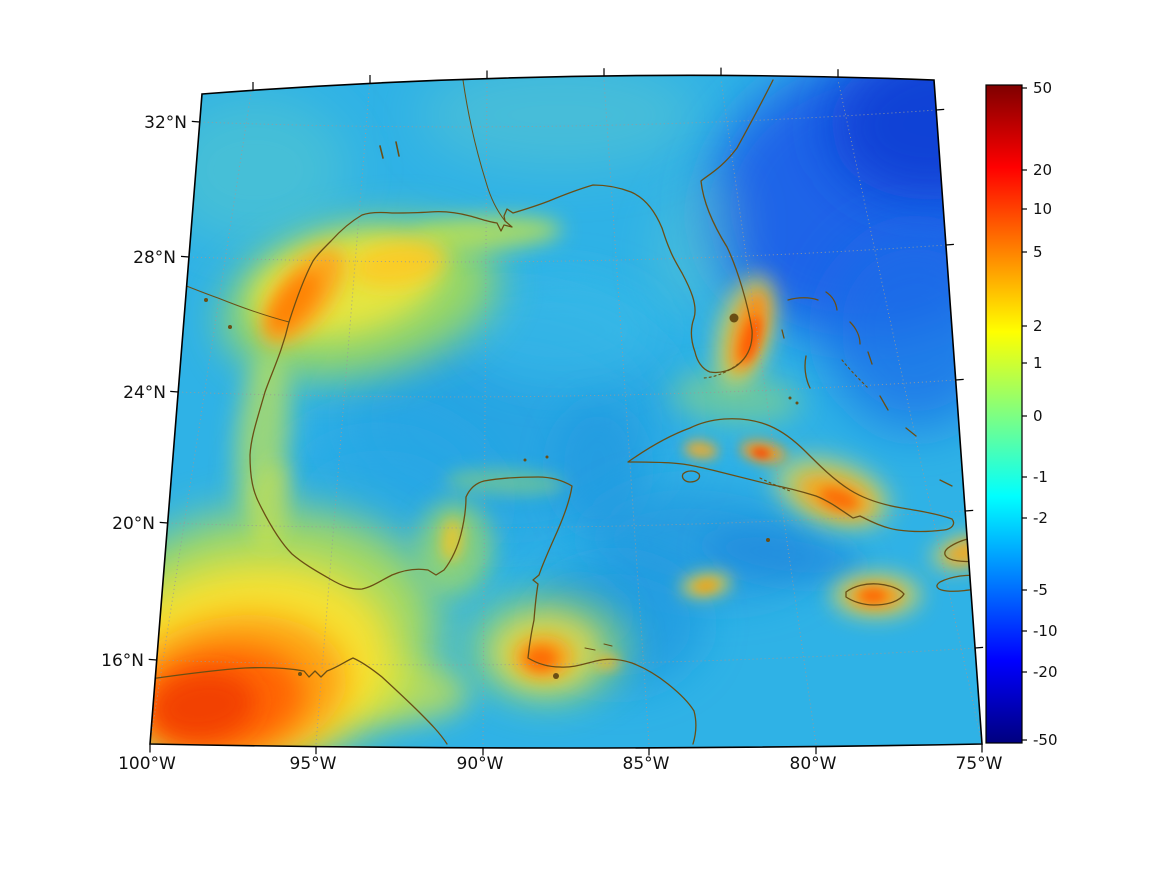 The image size is (1167, 875). I want to click on colorbar-tick-label: 1, so click(1038, 363).